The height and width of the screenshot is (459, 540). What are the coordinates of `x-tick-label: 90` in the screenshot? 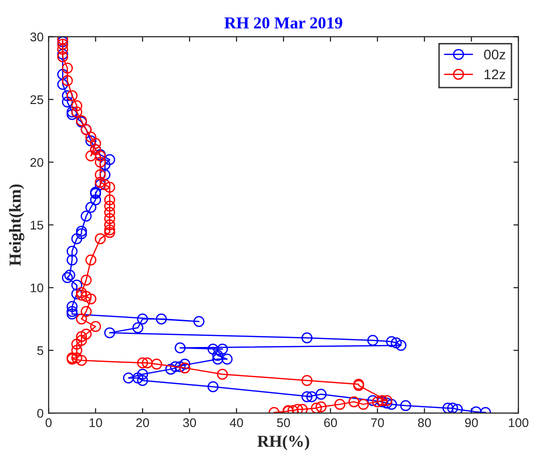 It's located at (471, 423).